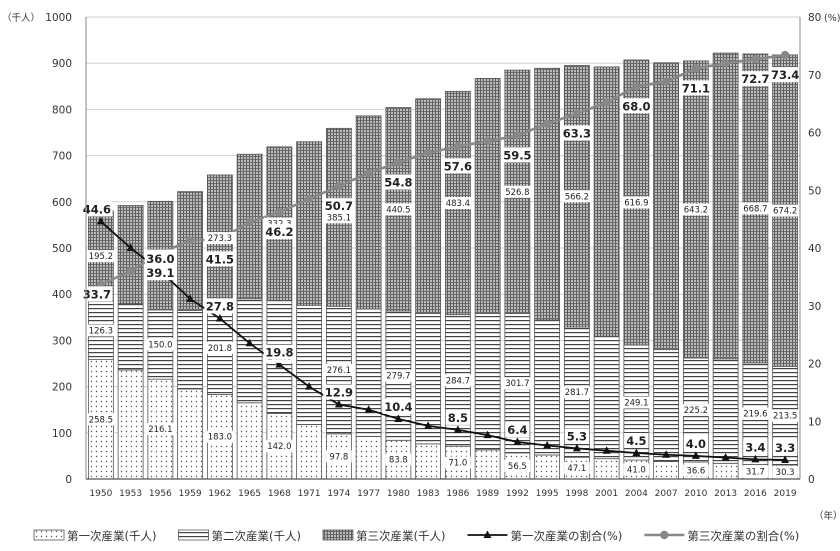 Image resolution: width=840 pixels, height=551 pixels. What do you see at coordinates (577, 197) in the screenshot?
I see `bar-value-label: 566.2` at bounding box center [577, 197].